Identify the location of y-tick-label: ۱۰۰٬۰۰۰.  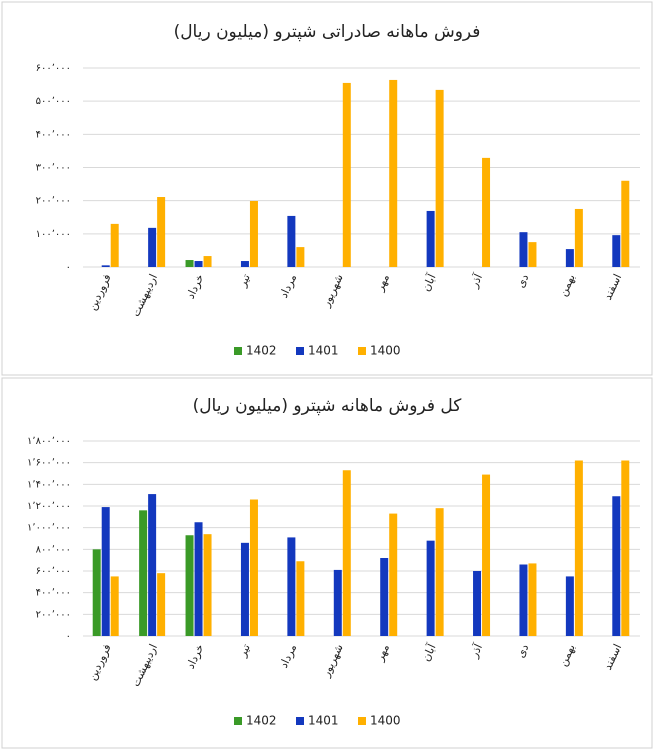
(53, 234).